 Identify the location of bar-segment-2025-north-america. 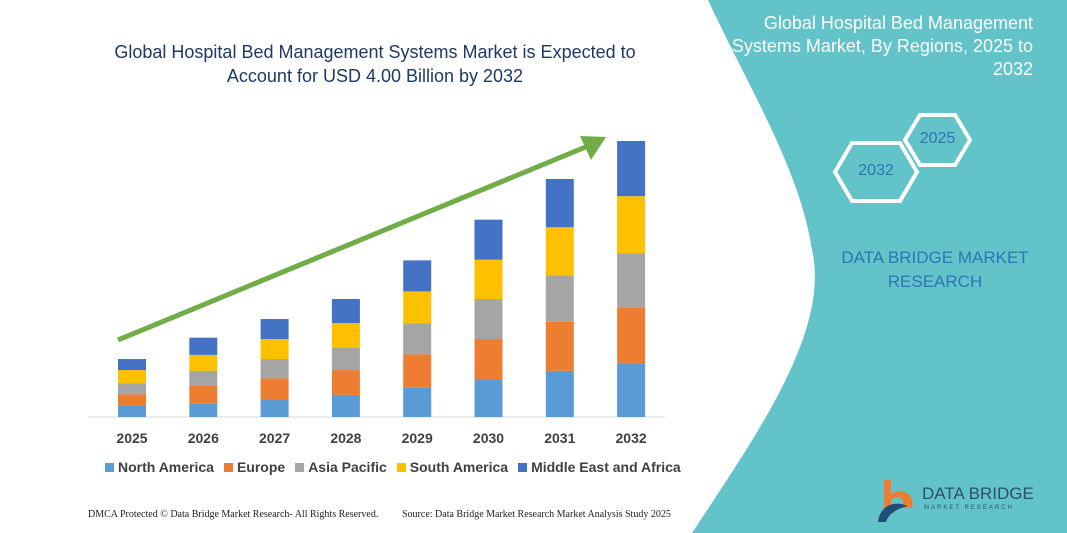
(132, 411).